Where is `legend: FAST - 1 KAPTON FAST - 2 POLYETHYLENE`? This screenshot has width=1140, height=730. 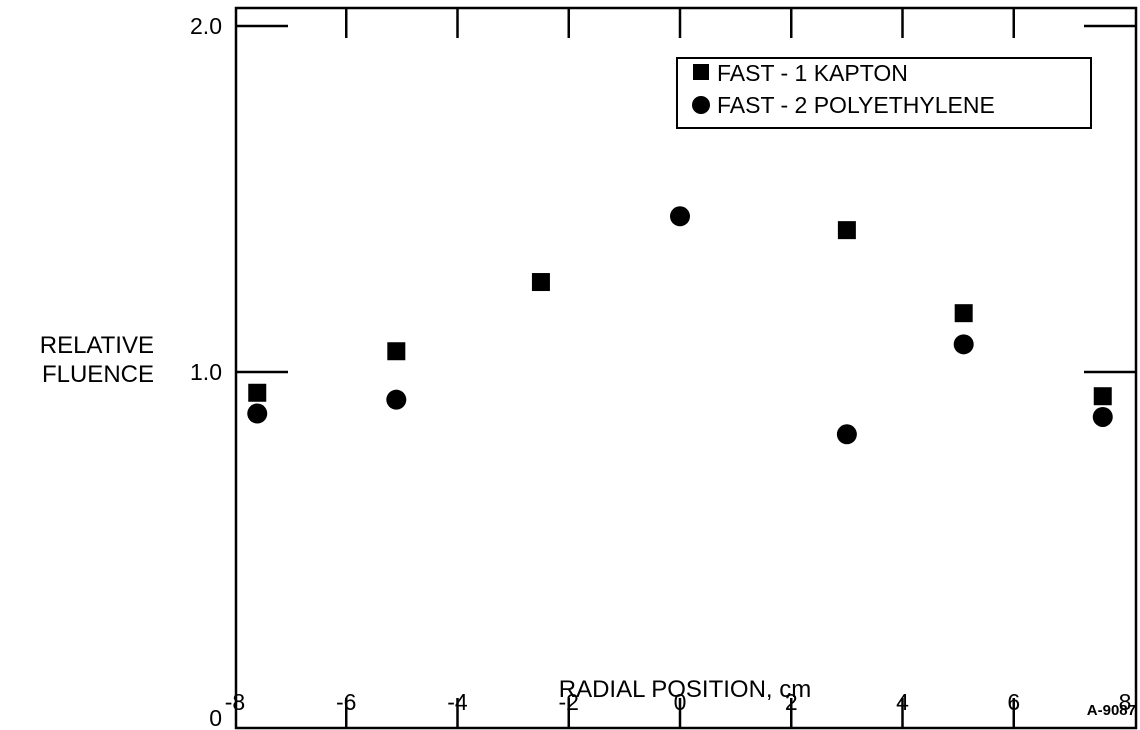
legend: FAST - 1 KAPTON FAST - 2 POLYETHYLENE is located at coordinates (884, 93).